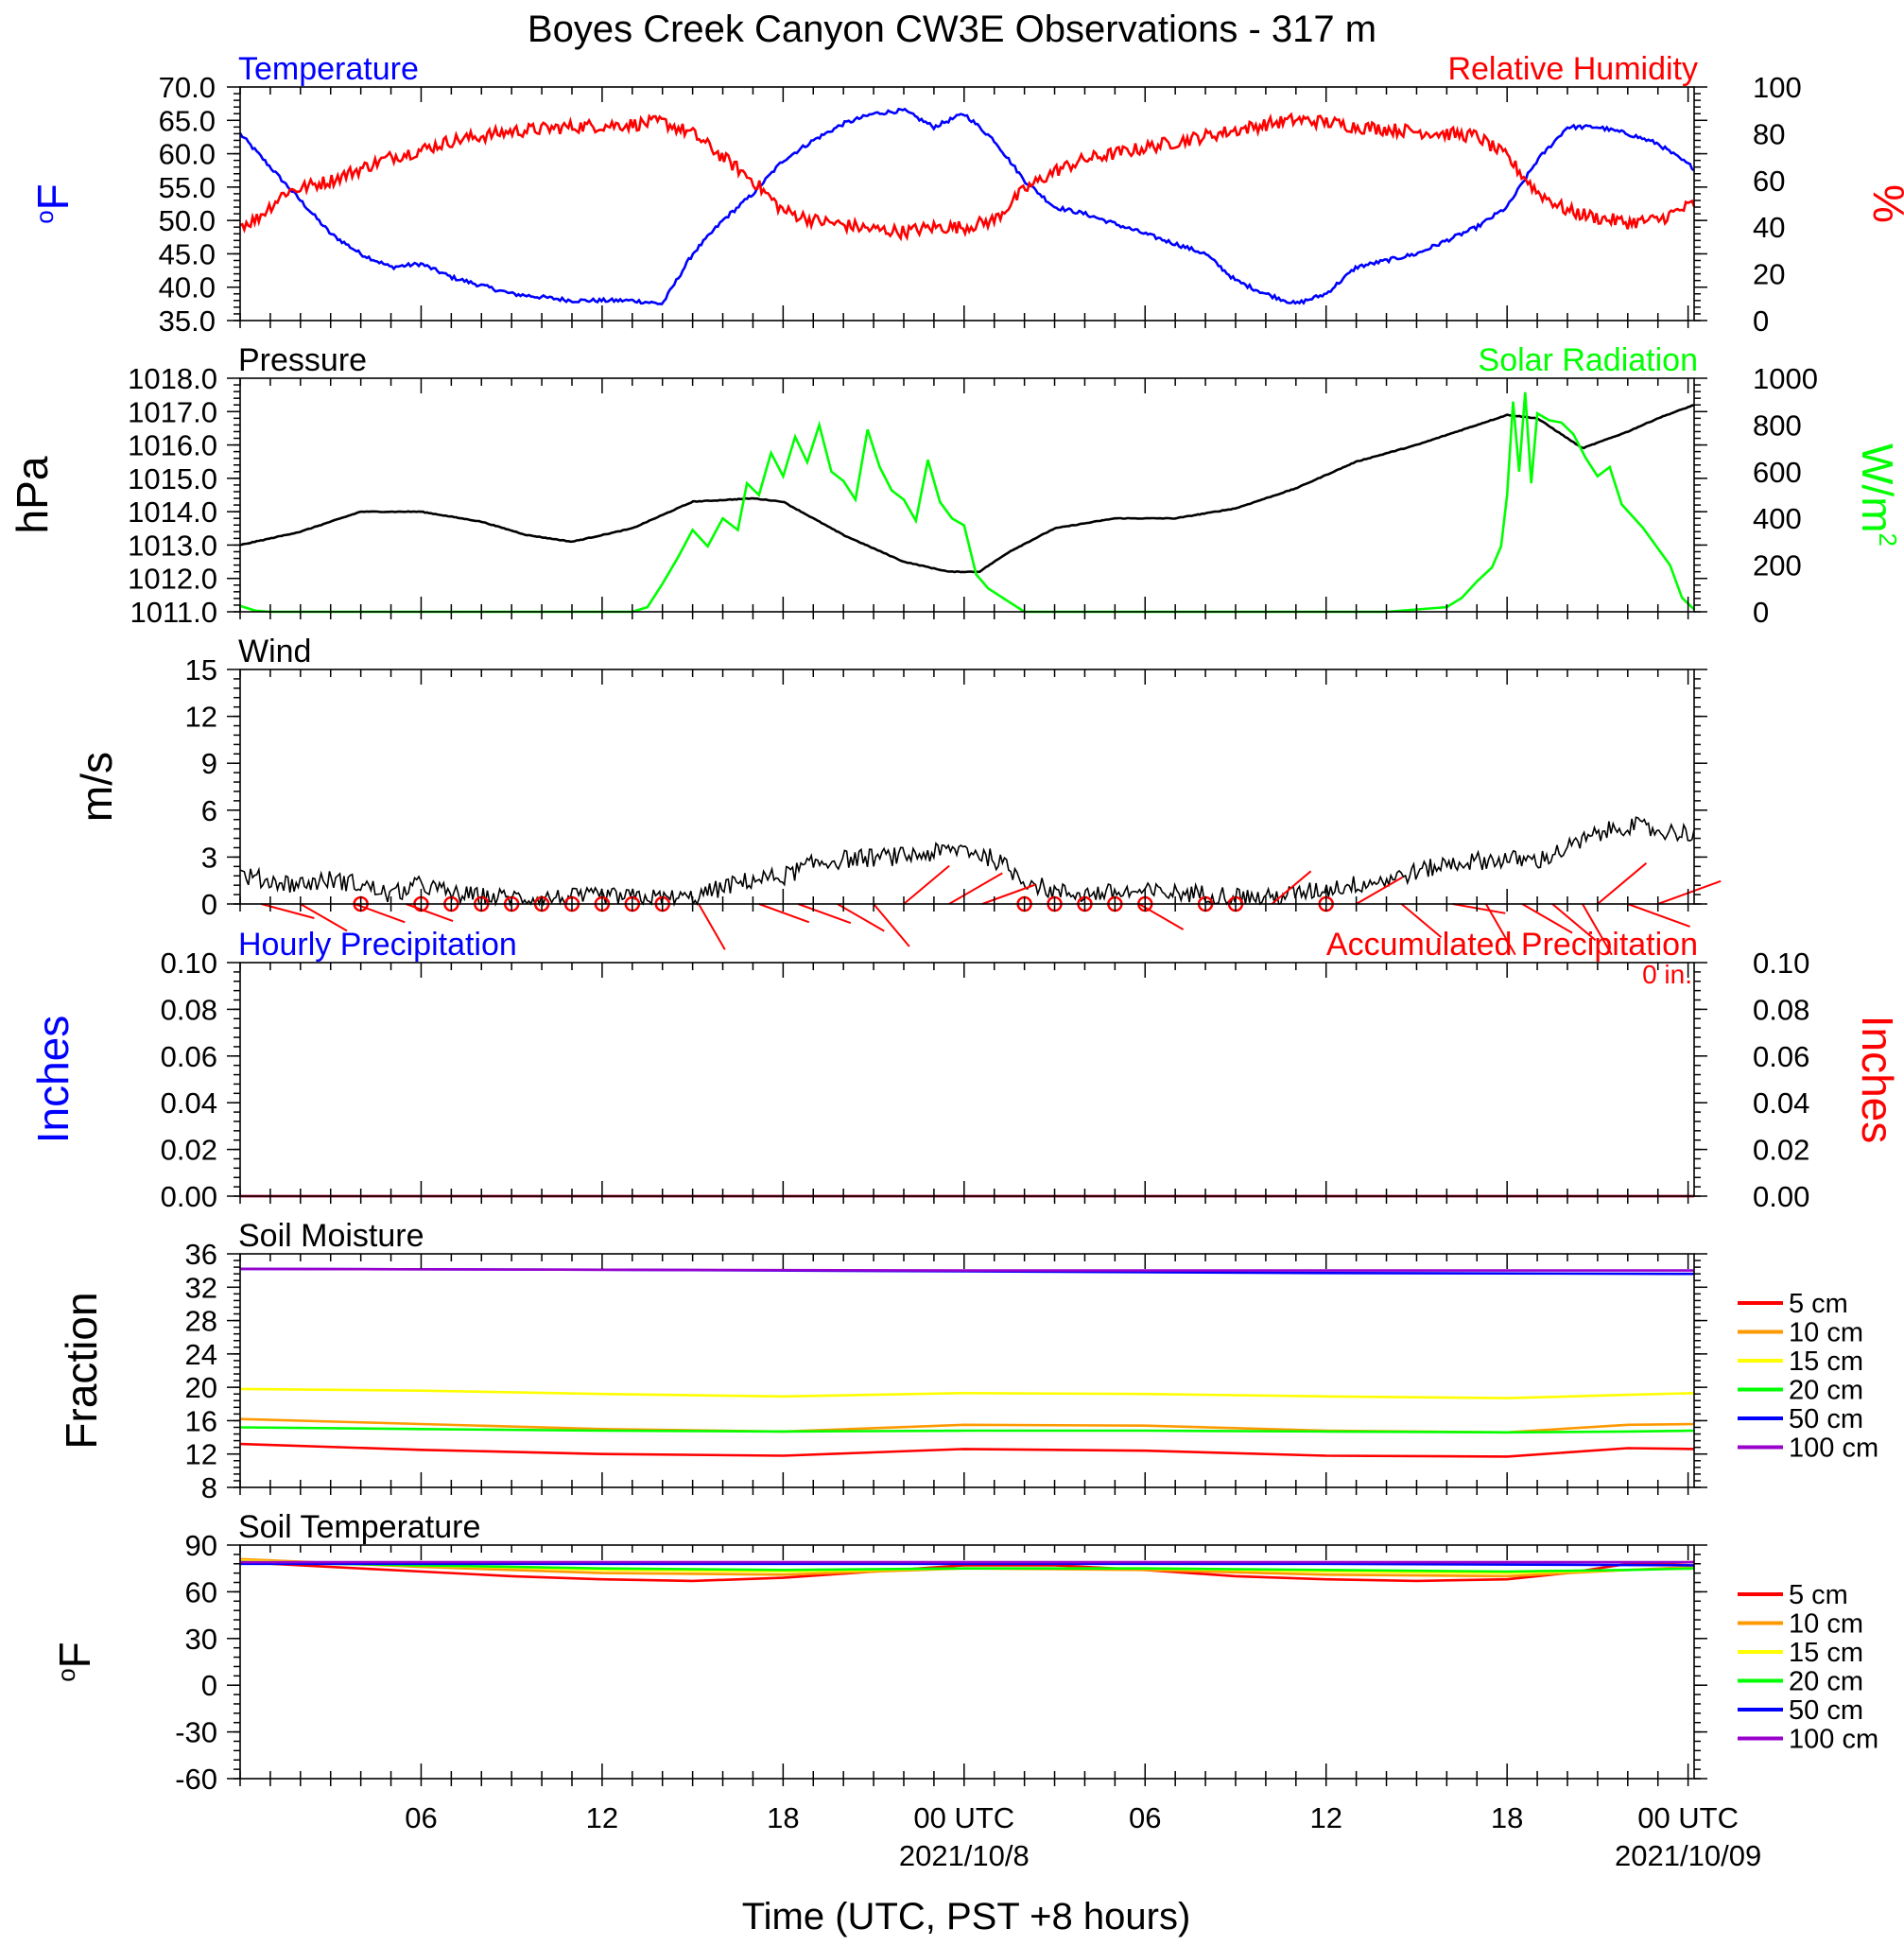 This screenshot has width=1904, height=1946. Describe the element at coordinates (275, 651) in the screenshot. I see `panel-title-left: Wind` at that location.